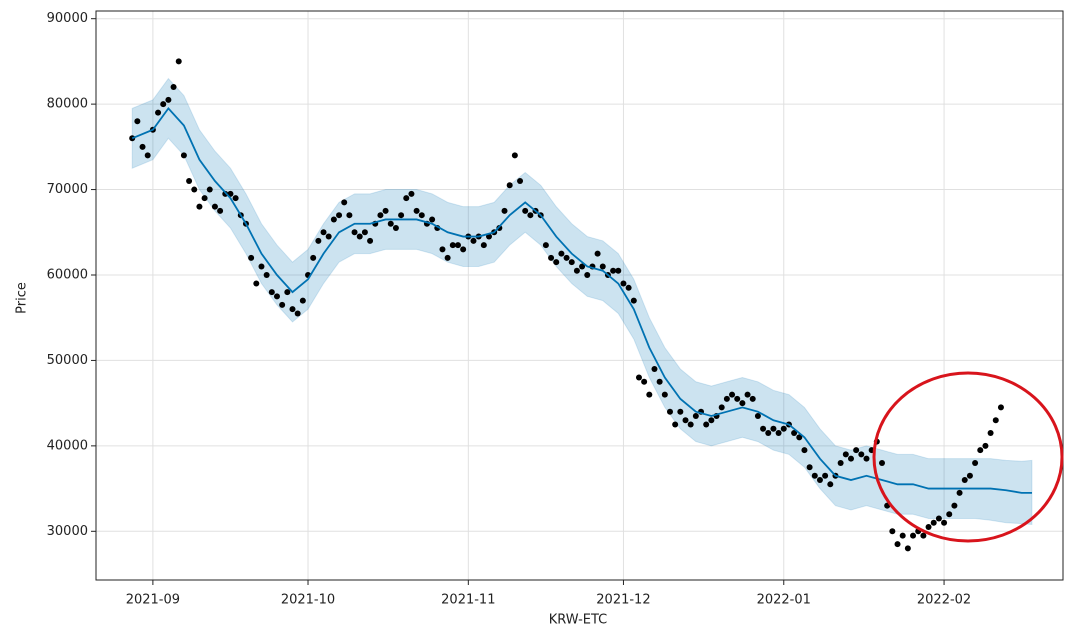 This screenshot has height=639, width=1079. What do you see at coordinates (468, 600) in the screenshot?
I see `x-tick-label: 2021-11` at bounding box center [468, 600].